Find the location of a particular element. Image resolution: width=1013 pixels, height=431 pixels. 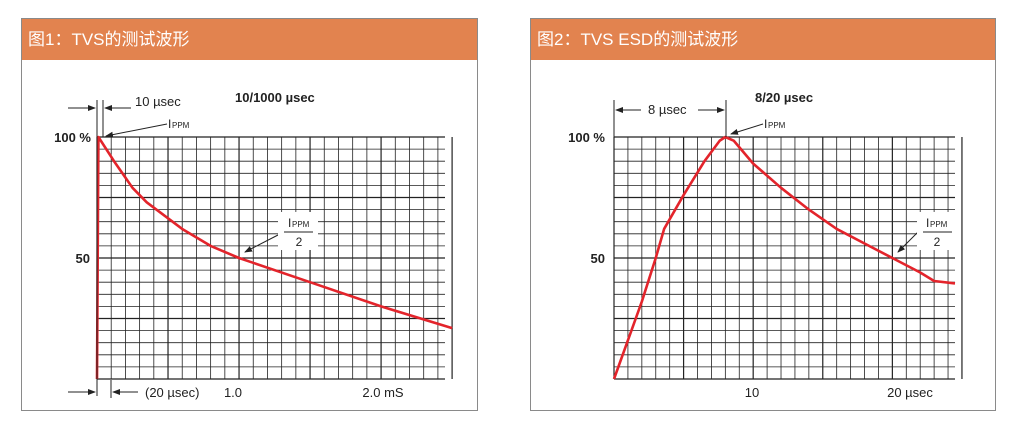

ippm-label-fig2: I PPM is located at coordinates (775, 124).